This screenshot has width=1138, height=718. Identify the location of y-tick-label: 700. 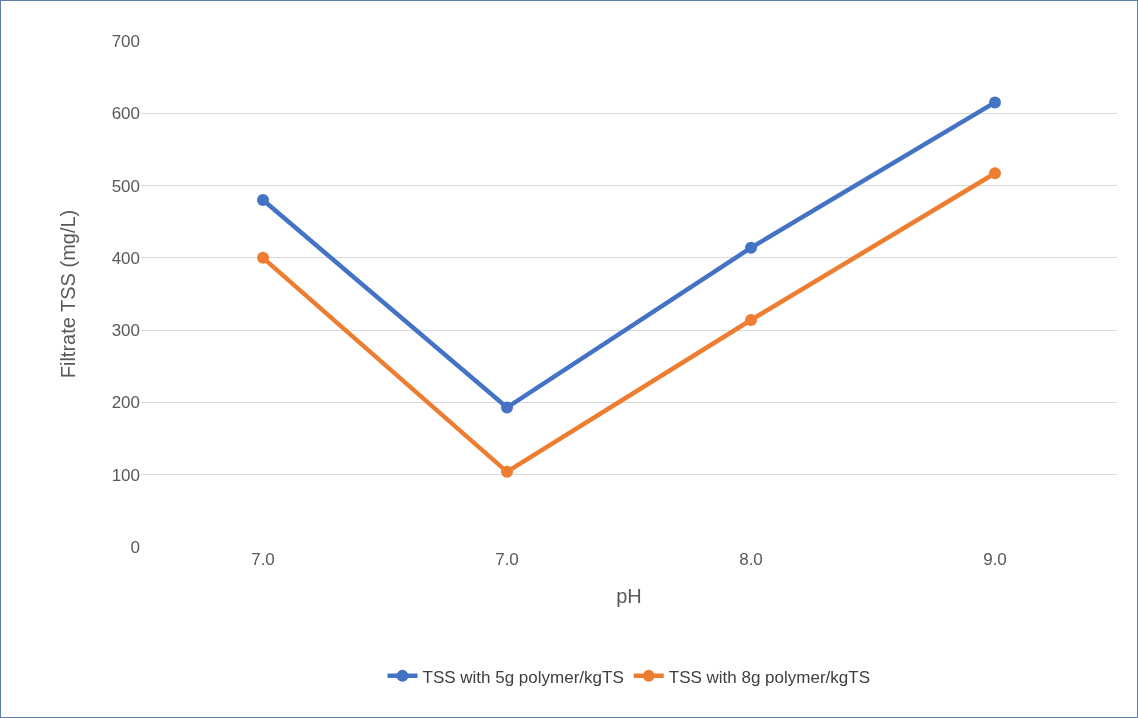
(125, 41).